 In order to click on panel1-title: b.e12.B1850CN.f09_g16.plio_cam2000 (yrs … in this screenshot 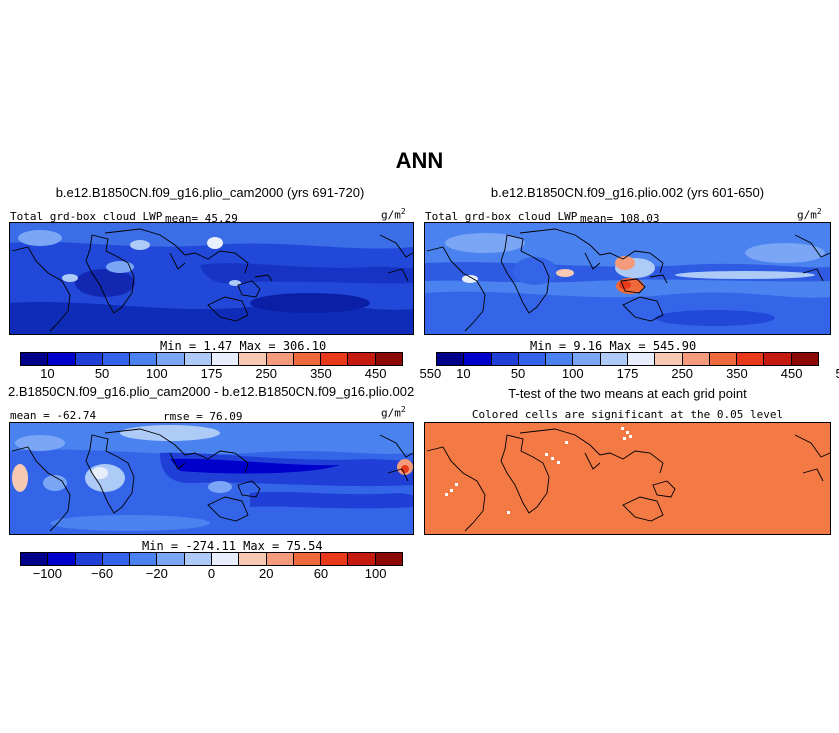, I will do `click(210, 192)`.